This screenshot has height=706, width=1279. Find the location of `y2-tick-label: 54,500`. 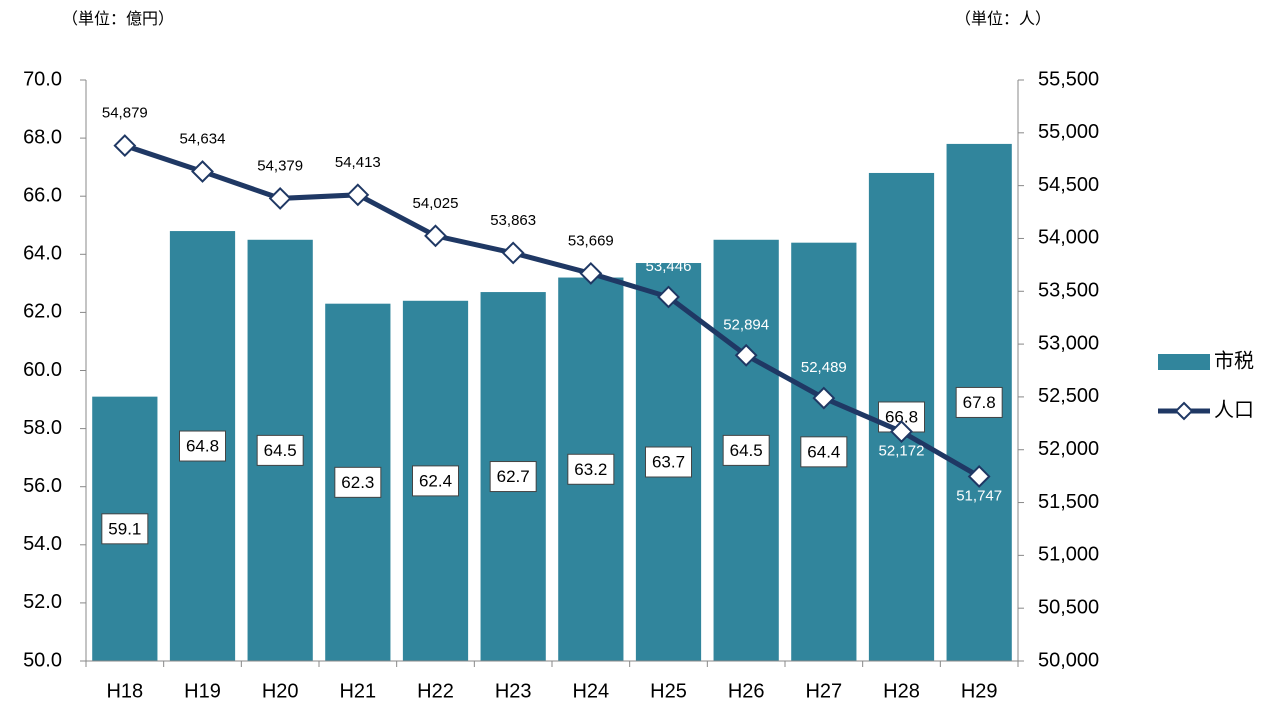

y2-tick-label: 54,500 is located at coordinates (1068, 185).